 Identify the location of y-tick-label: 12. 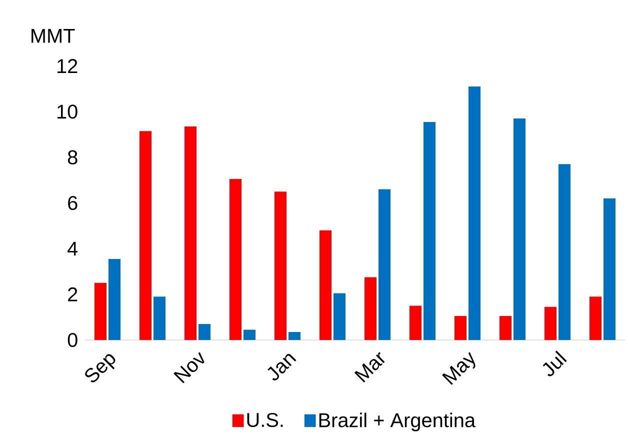
(68, 66).